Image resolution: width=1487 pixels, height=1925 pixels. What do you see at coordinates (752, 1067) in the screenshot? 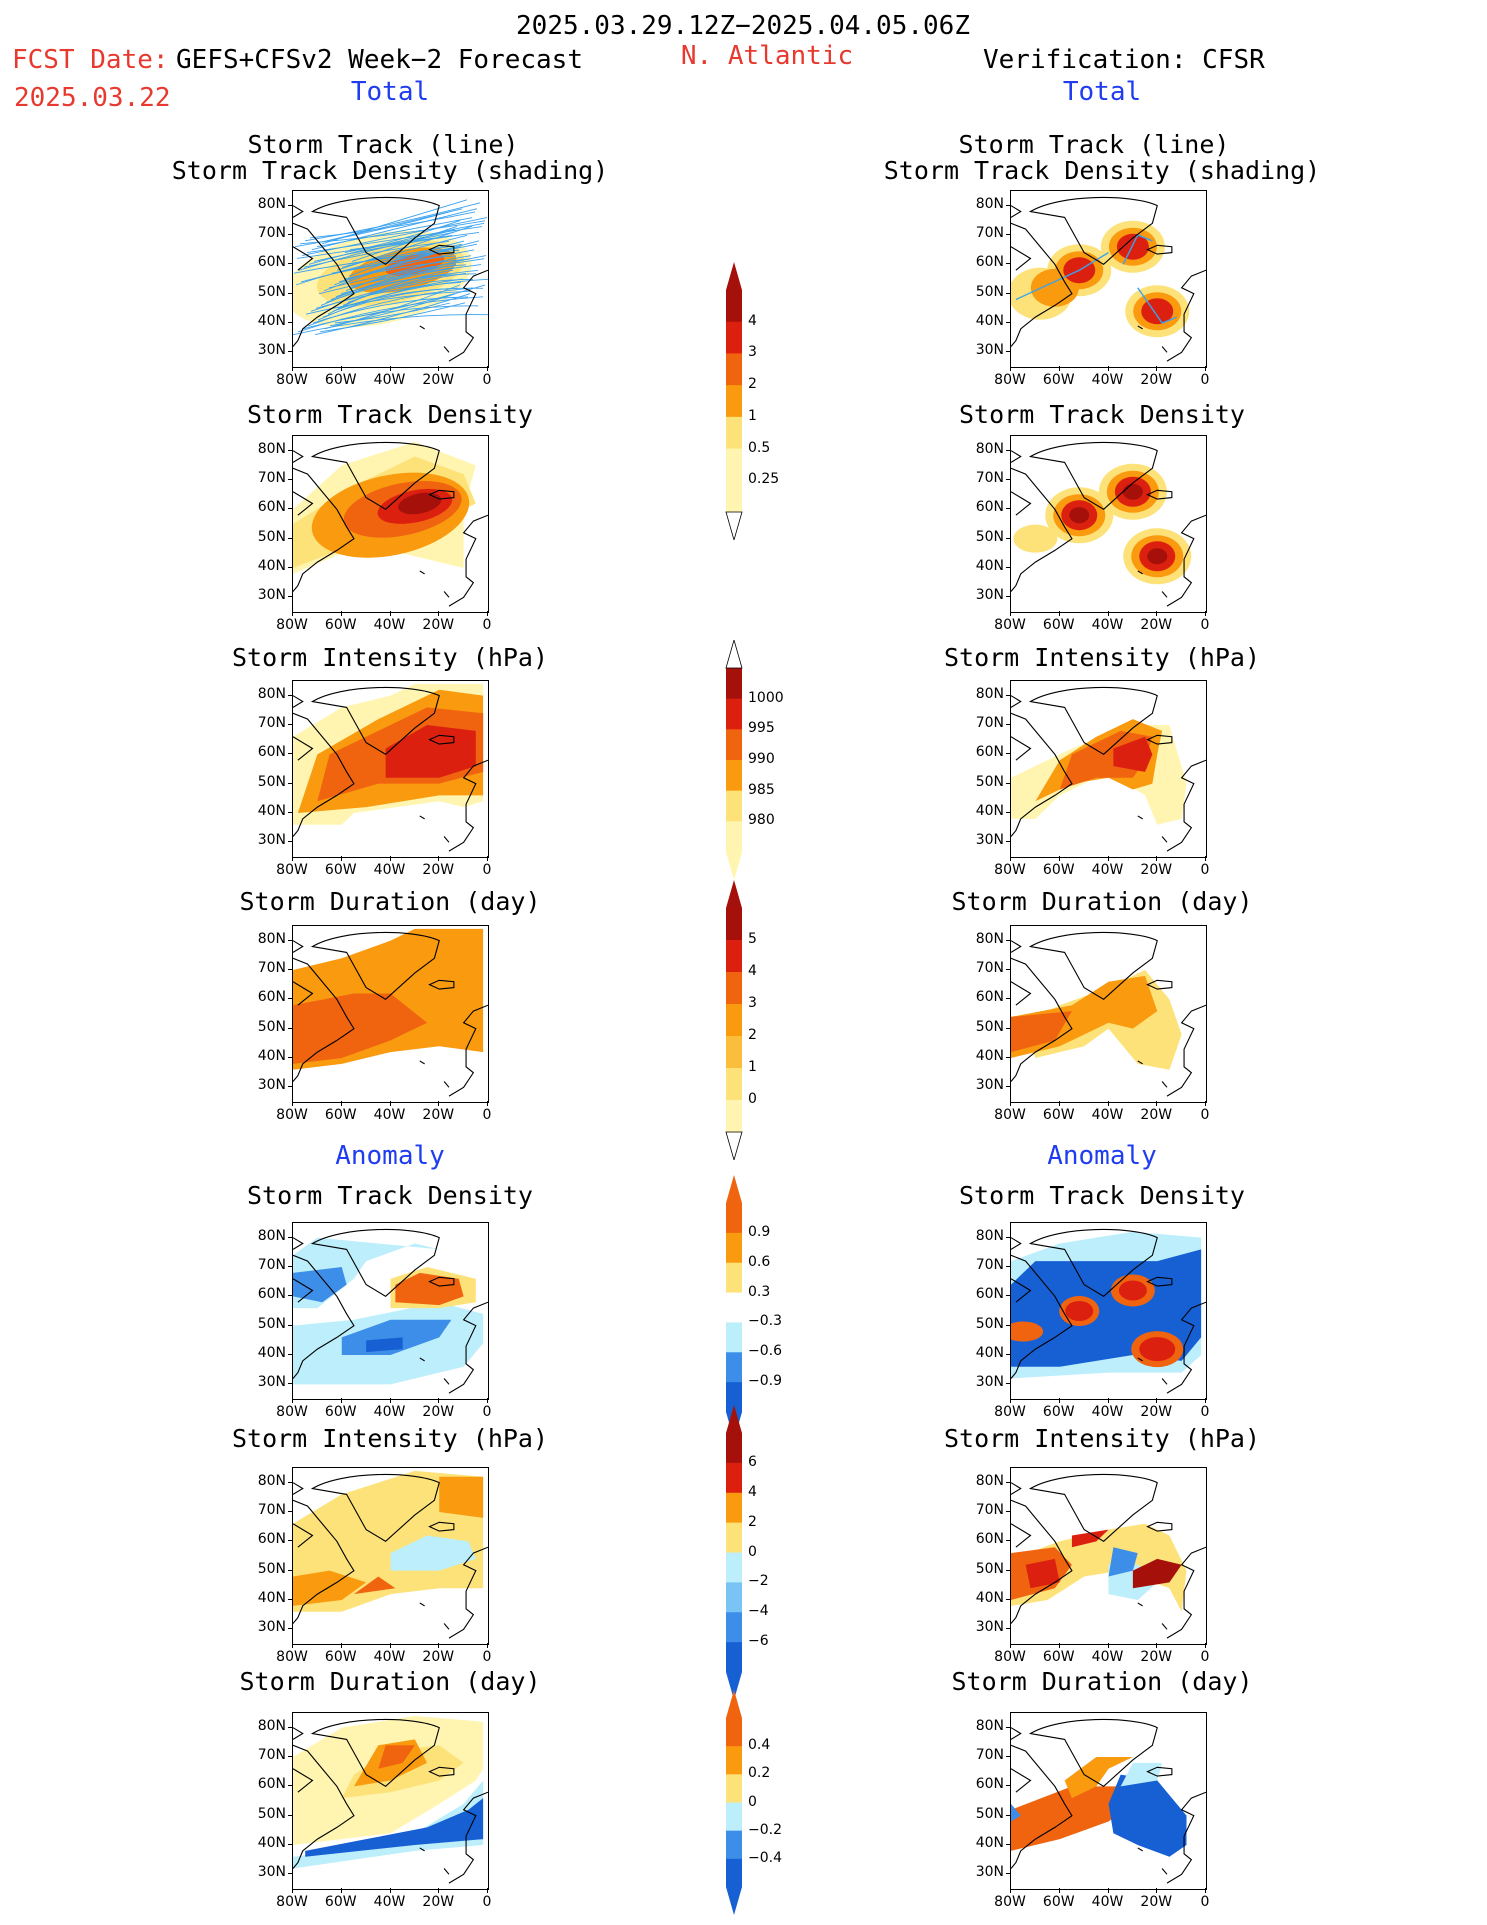
I see `colorbar-label: 1` at bounding box center [752, 1067].